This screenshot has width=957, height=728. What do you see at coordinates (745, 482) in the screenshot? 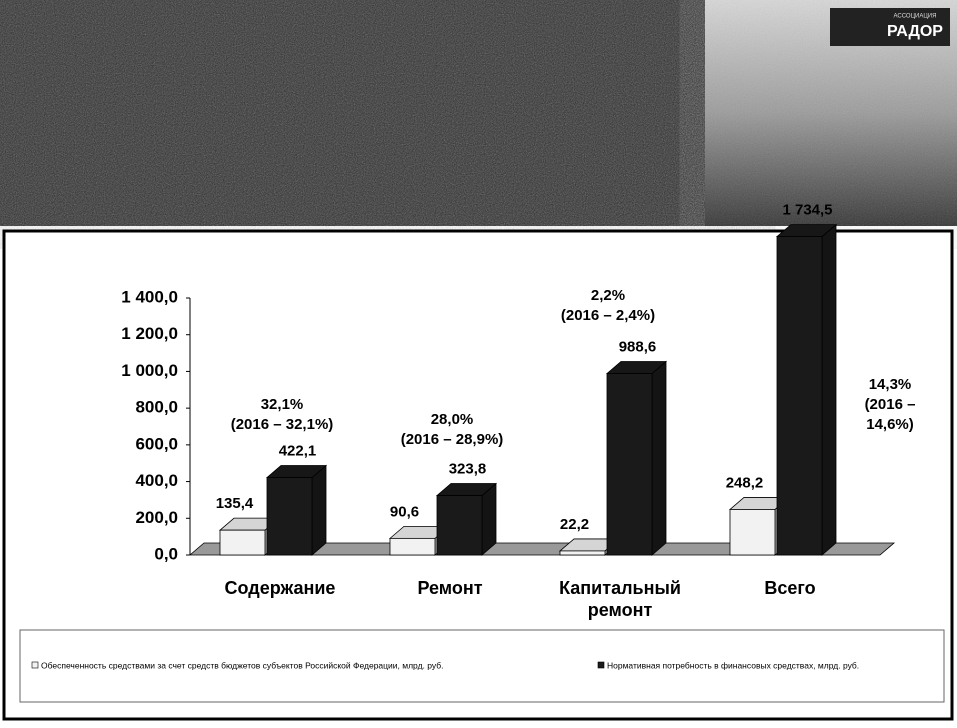
I see `value-label: 248,2` at bounding box center [745, 482].